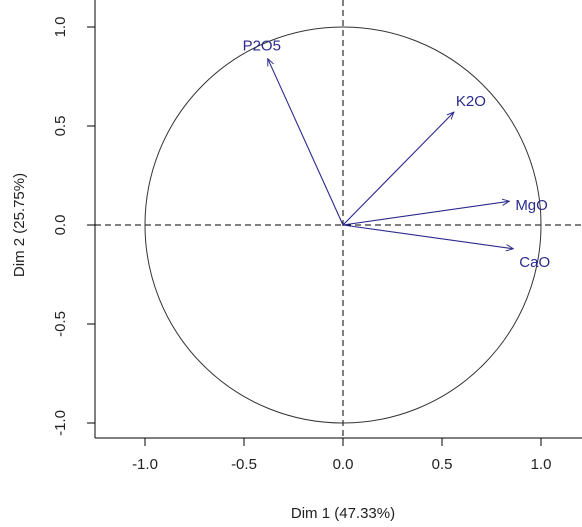 This screenshot has width=582, height=527. What do you see at coordinates (60, 126) in the screenshot?
I see `y-tick-label: 0.5` at bounding box center [60, 126].